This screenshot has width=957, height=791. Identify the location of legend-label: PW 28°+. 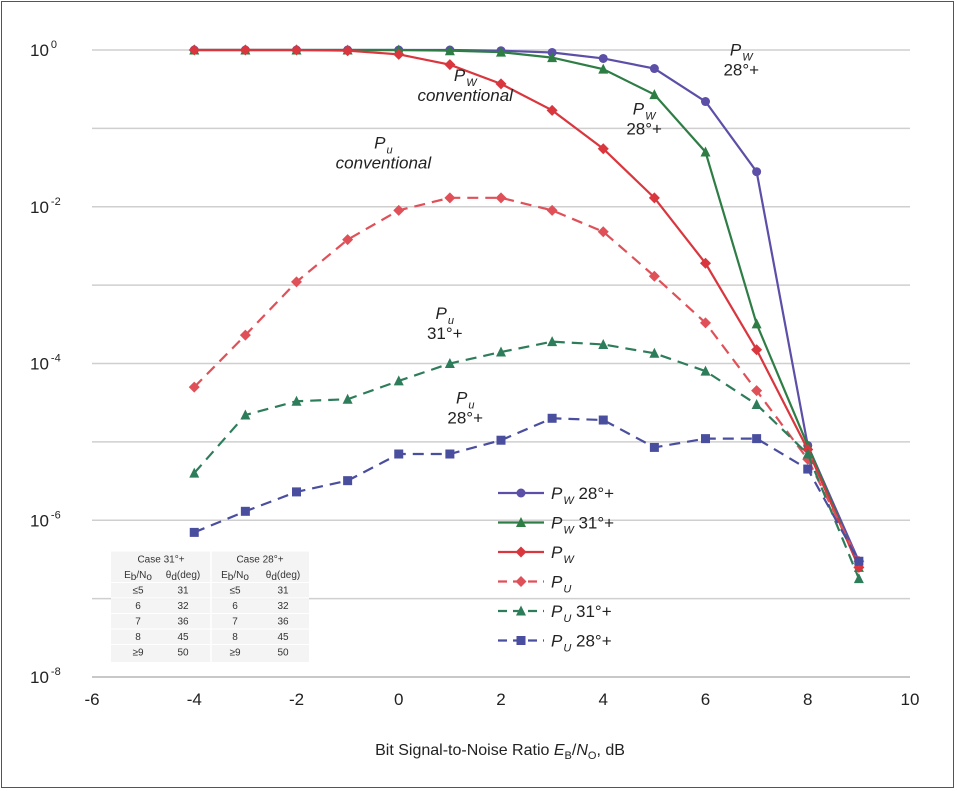
(582, 495).